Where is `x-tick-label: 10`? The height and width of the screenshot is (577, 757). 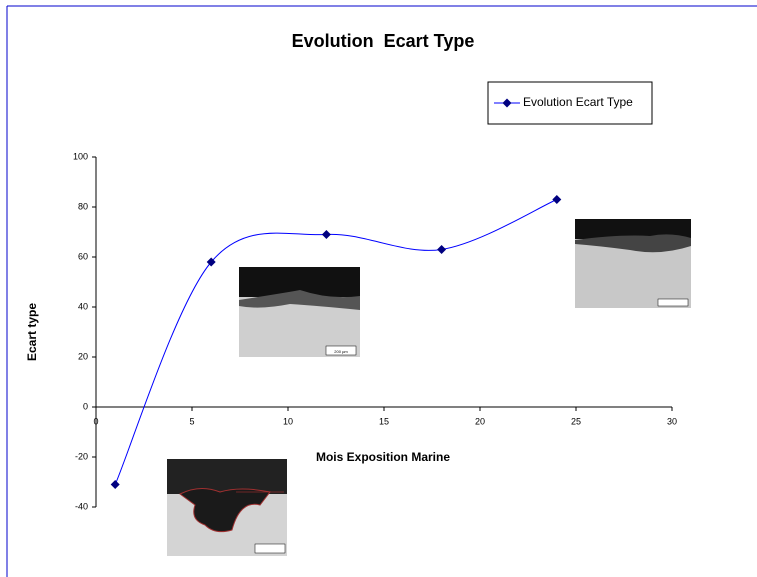 x-tick-label: 10 is located at coordinates (288, 421).